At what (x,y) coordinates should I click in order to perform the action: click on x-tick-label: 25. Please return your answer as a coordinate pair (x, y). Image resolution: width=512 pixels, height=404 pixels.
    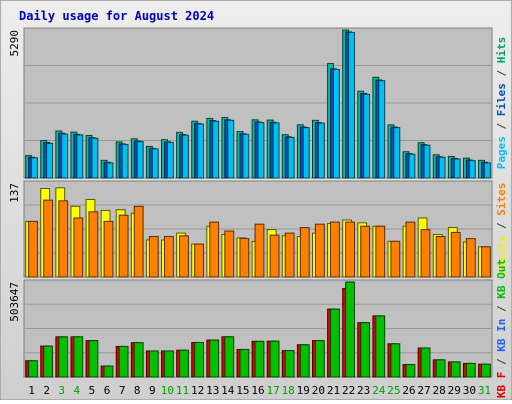
    Looking at the image, I should click on (393, 390).